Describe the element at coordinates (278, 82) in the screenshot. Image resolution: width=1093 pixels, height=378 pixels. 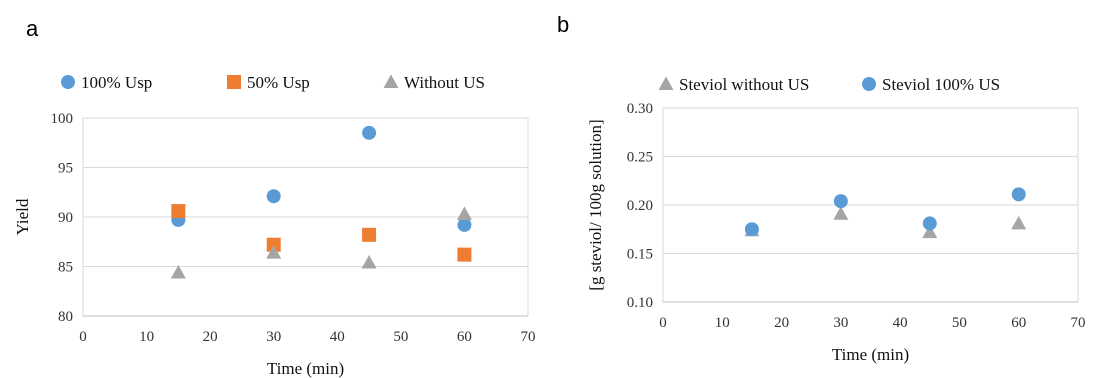
I see `legend-label: 50% Usp` at that location.